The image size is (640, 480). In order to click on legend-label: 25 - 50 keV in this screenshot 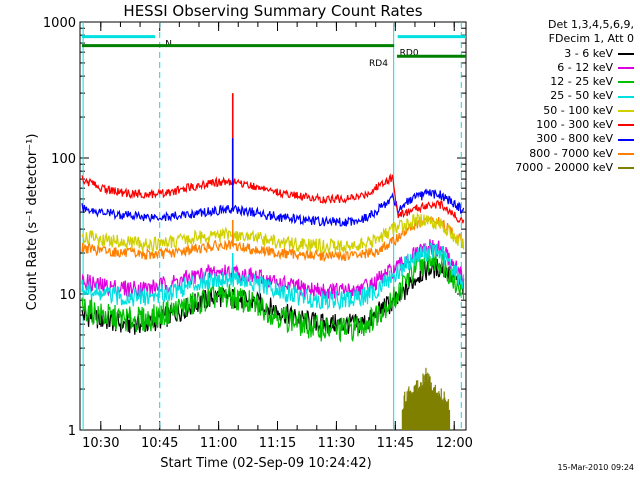, I will do `click(581, 96)`.